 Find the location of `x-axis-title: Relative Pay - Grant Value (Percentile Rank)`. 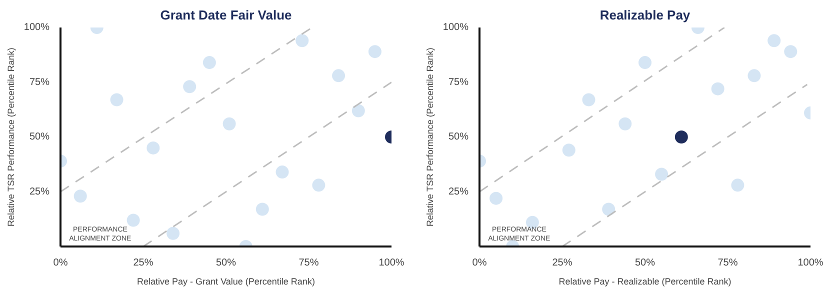

x-axis-title: Relative Pay - Grant Value (Percentile Rank) is located at coordinates (226, 281).